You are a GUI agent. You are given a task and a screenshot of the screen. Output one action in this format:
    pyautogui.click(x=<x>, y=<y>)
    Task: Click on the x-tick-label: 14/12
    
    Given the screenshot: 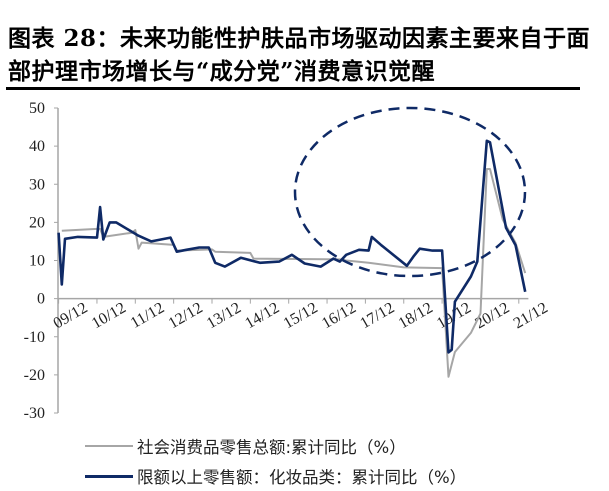 What is the action you would take?
    pyautogui.click(x=262, y=315)
    